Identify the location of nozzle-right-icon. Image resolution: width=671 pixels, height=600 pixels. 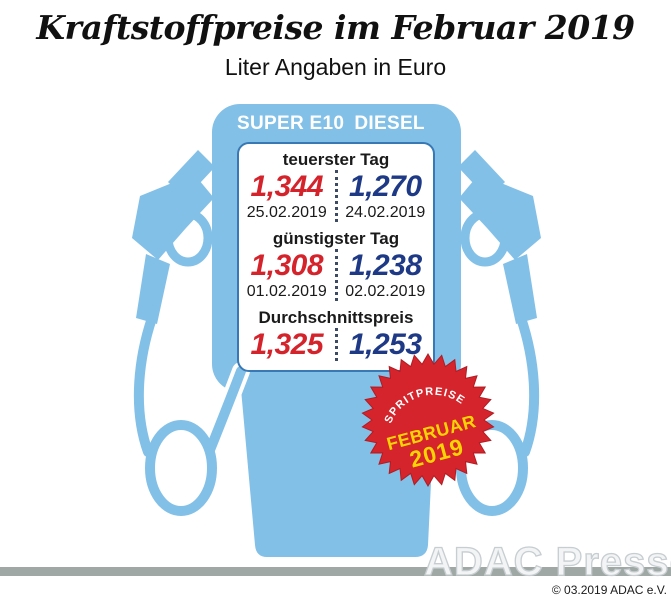
(499, 237).